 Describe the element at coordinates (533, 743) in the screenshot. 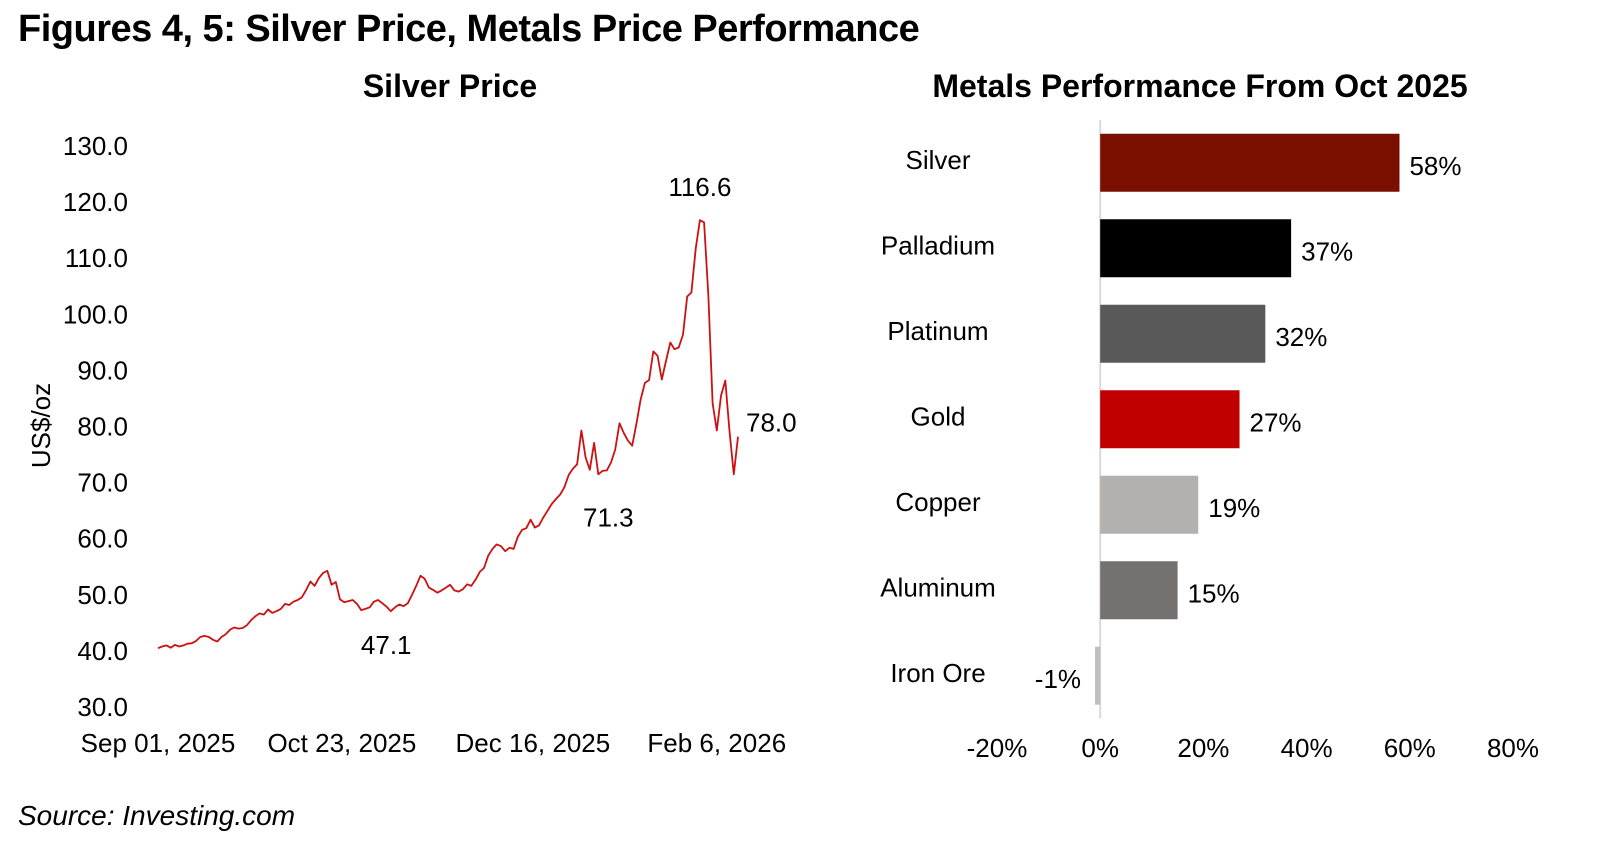

I see `x-tick-label: Dec 16, 2025` at that location.